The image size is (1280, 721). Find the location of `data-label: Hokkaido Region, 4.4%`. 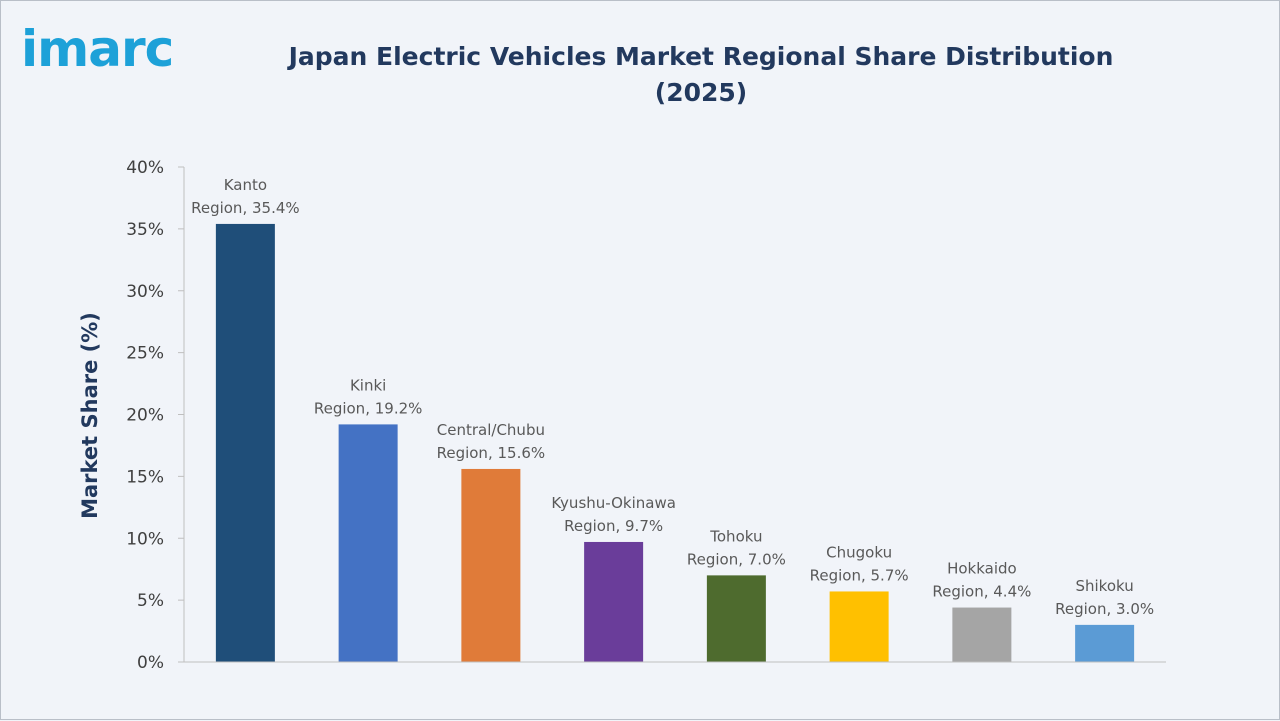

data-label: Hokkaido Region, 4.4% is located at coordinates (981, 580).